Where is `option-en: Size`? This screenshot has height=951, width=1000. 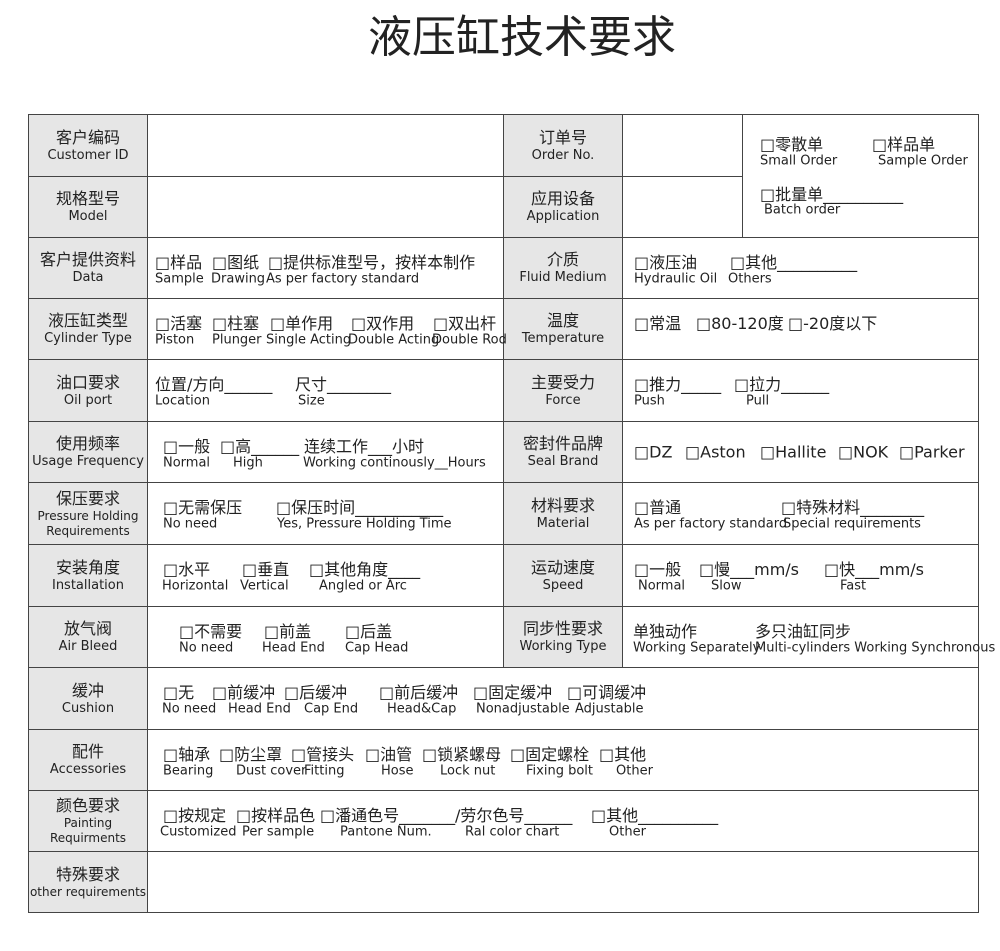 option-en: Size is located at coordinates (311, 401).